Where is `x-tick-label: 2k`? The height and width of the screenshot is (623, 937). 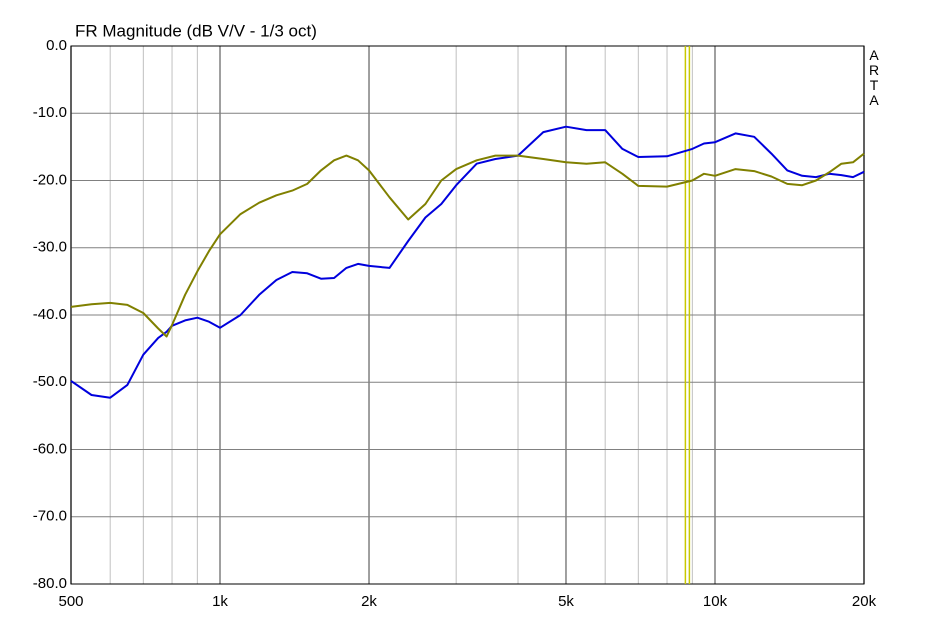 x-tick-label: 2k is located at coordinates (369, 601).